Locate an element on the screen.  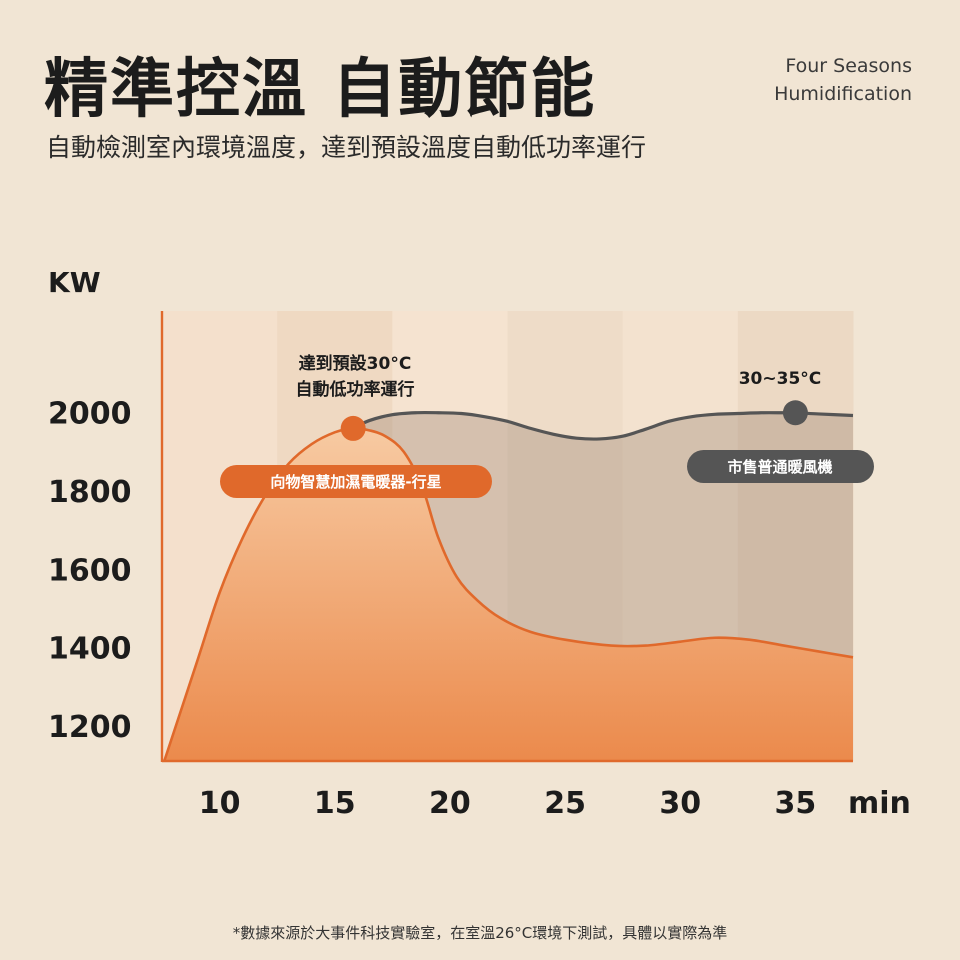
x-tick-label: 10 is located at coordinates (220, 803).